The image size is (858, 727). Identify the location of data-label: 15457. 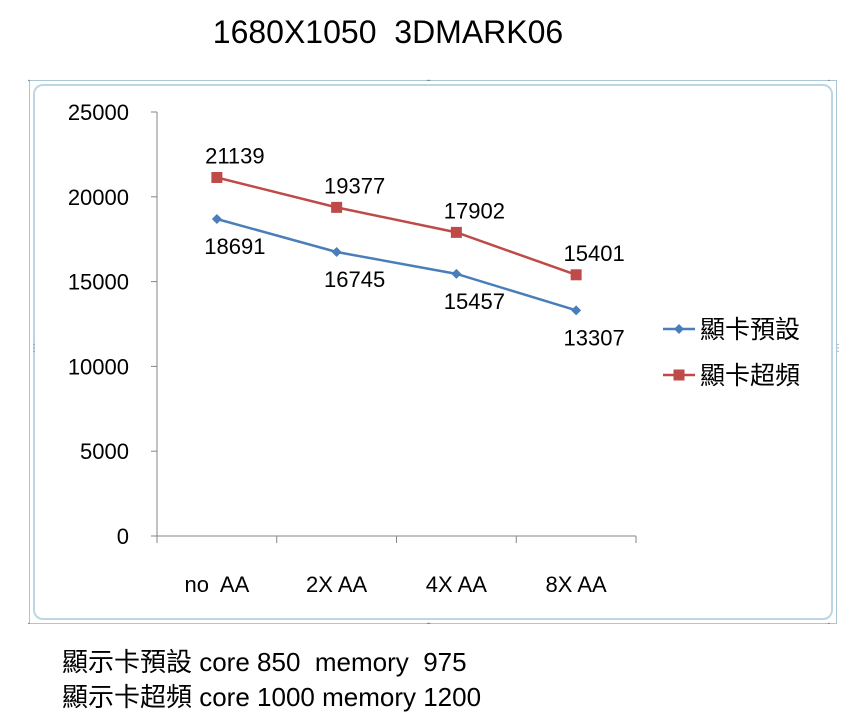
(474, 301).